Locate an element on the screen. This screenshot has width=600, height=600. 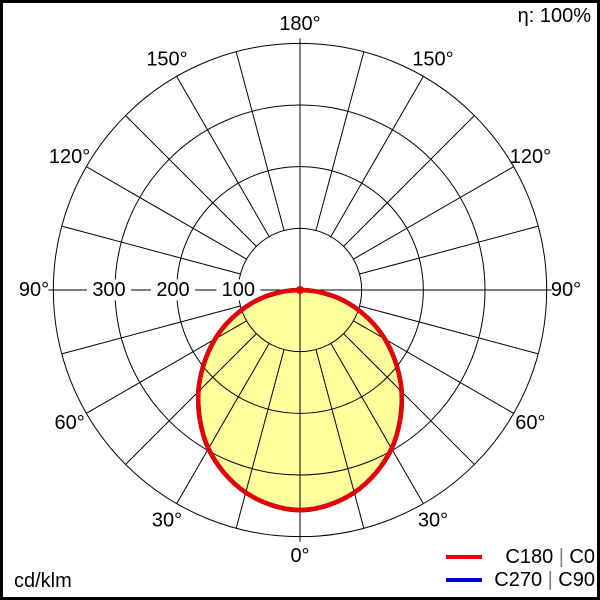
legend-label-c270-c90: C270 | C90 is located at coordinates (544, 580).